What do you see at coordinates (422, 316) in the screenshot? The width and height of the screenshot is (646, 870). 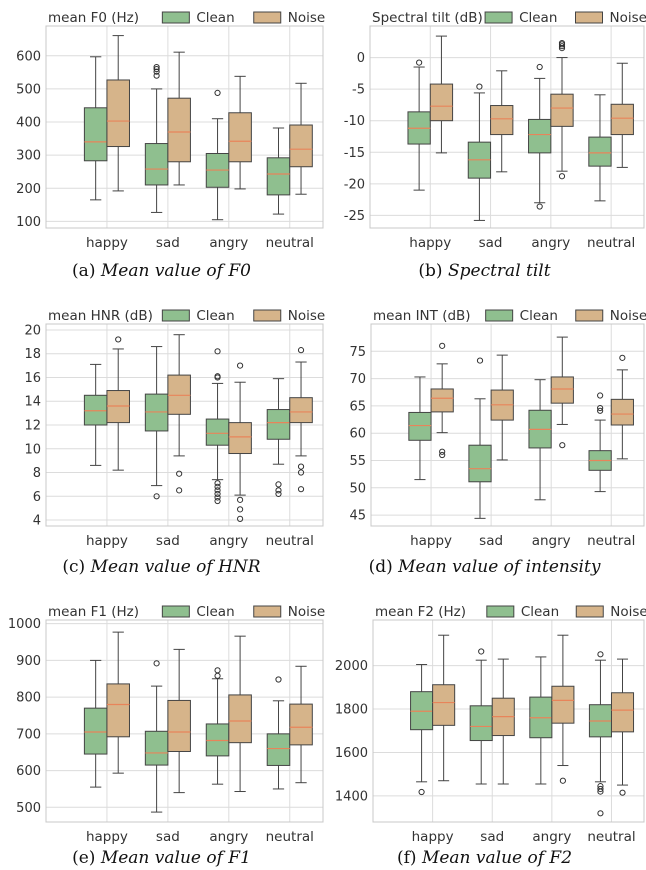 I see `chart-title: mean INT (dB)` at bounding box center [422, 316].